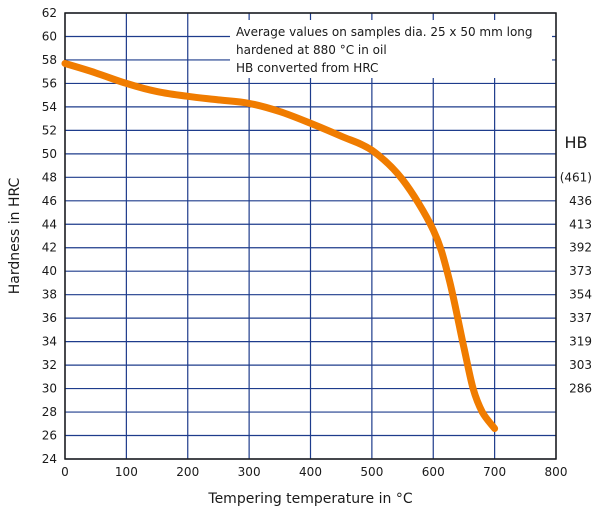 This screenshot has height=511, width=597. Describe the element at coordinates (556, 472) in the screenshot. I see `x-tick-label: 800` at that location.